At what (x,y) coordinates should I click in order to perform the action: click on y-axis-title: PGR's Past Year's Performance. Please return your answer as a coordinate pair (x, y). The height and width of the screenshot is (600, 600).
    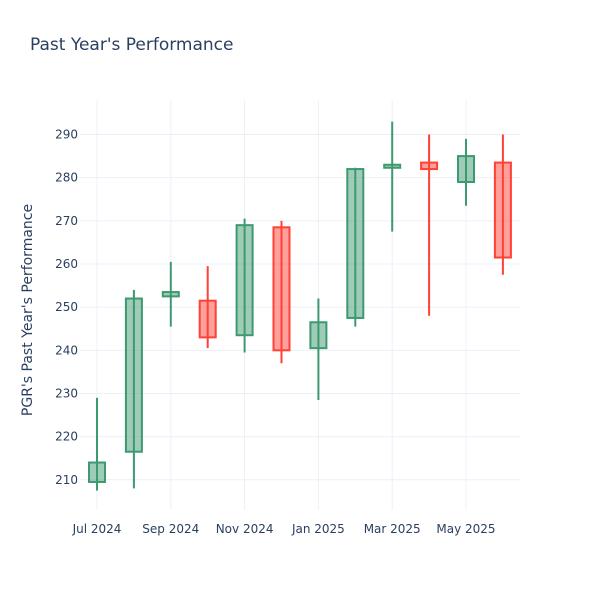
    Looking at the image, I should click on (28, 310).